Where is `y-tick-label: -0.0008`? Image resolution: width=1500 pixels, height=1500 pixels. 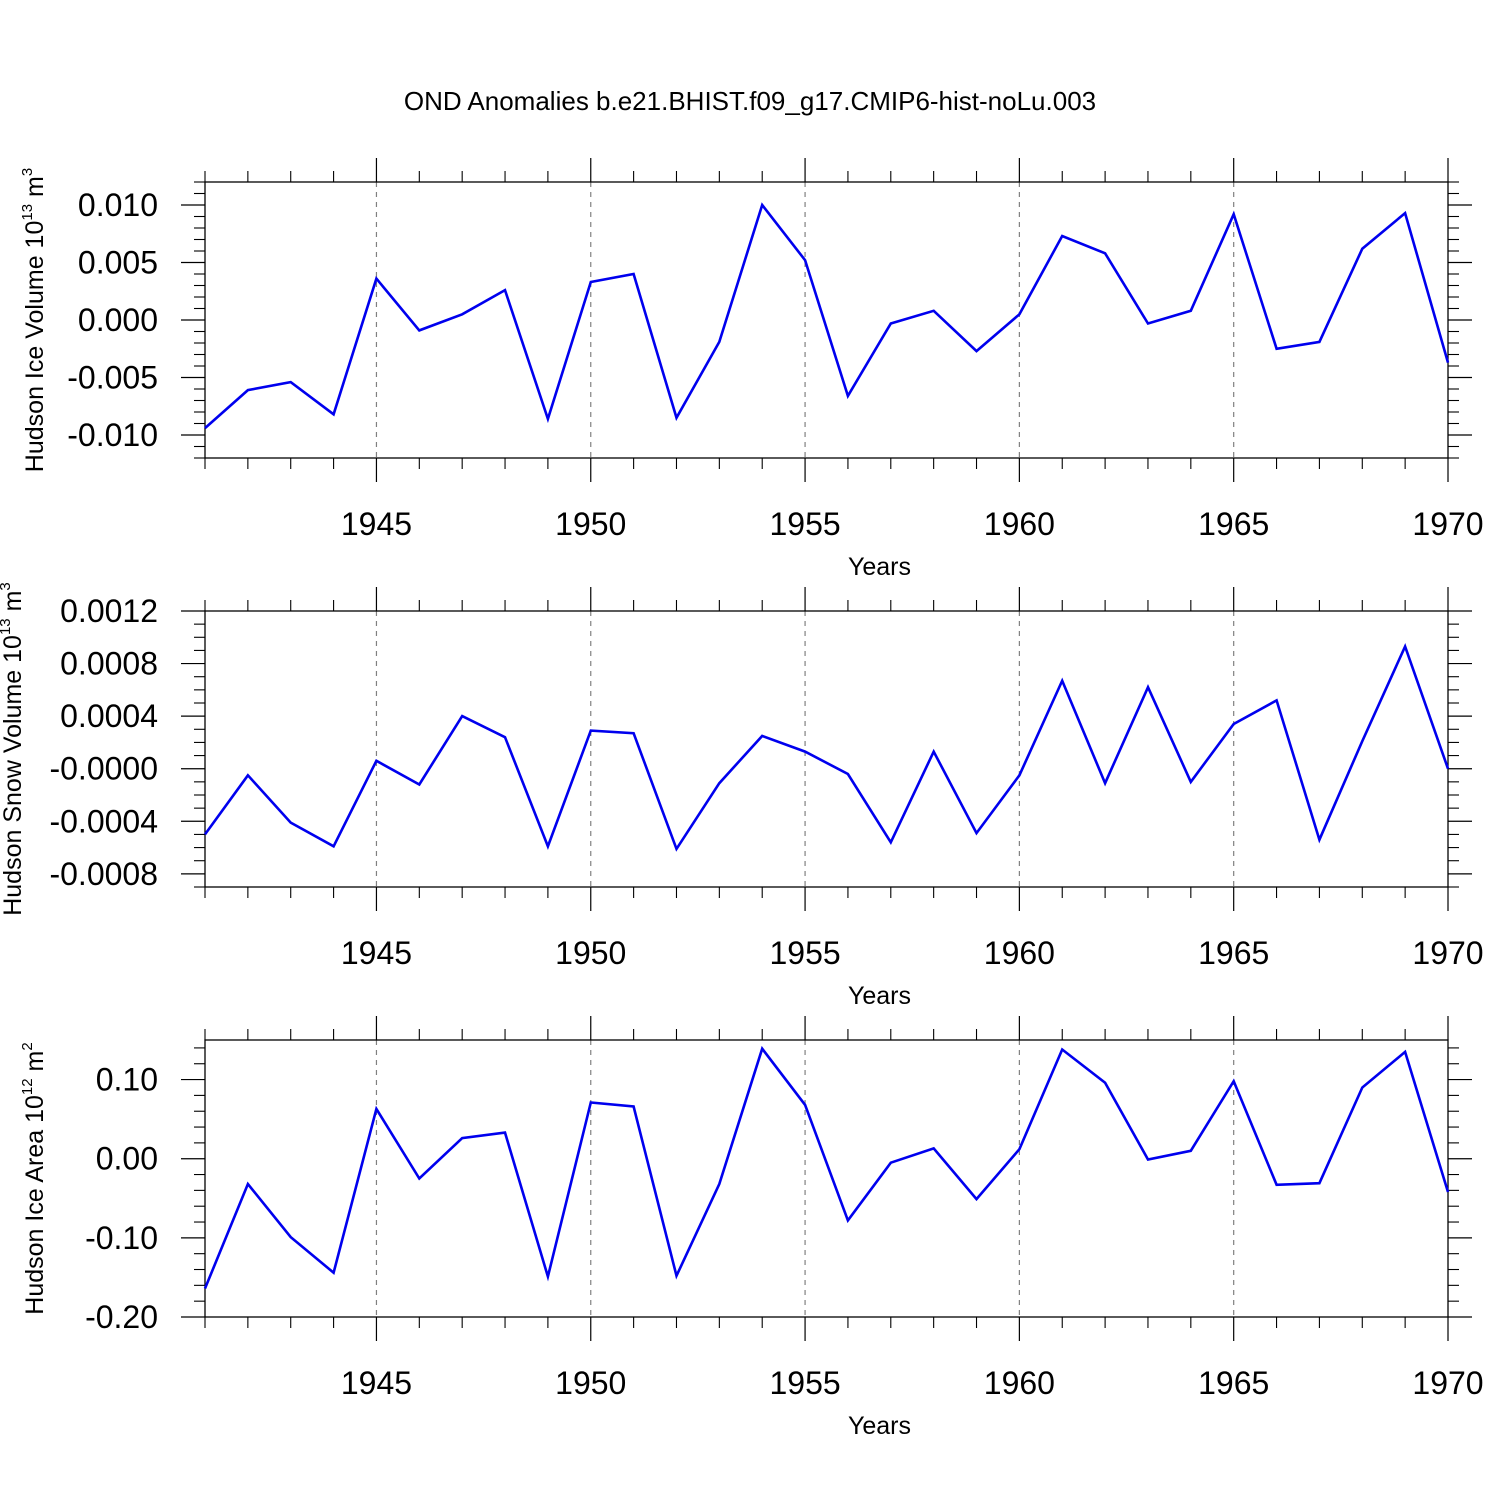 y-tick-label: -0.0008 is located at coordinates (103, 874).